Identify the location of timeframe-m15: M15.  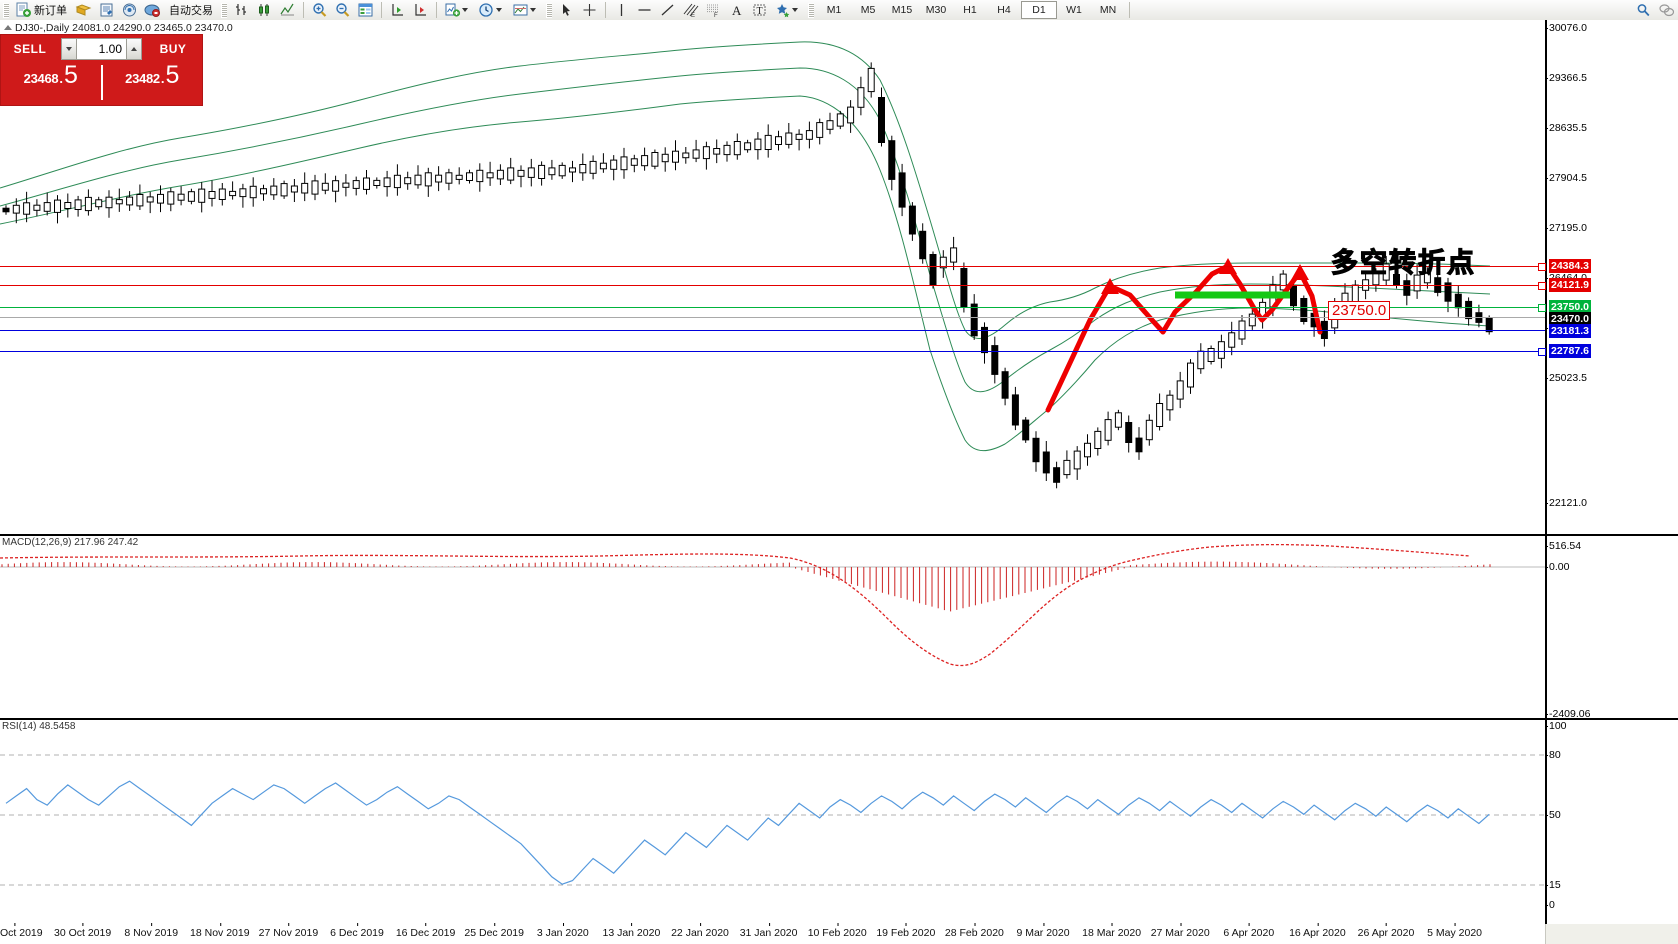
(902, 10).